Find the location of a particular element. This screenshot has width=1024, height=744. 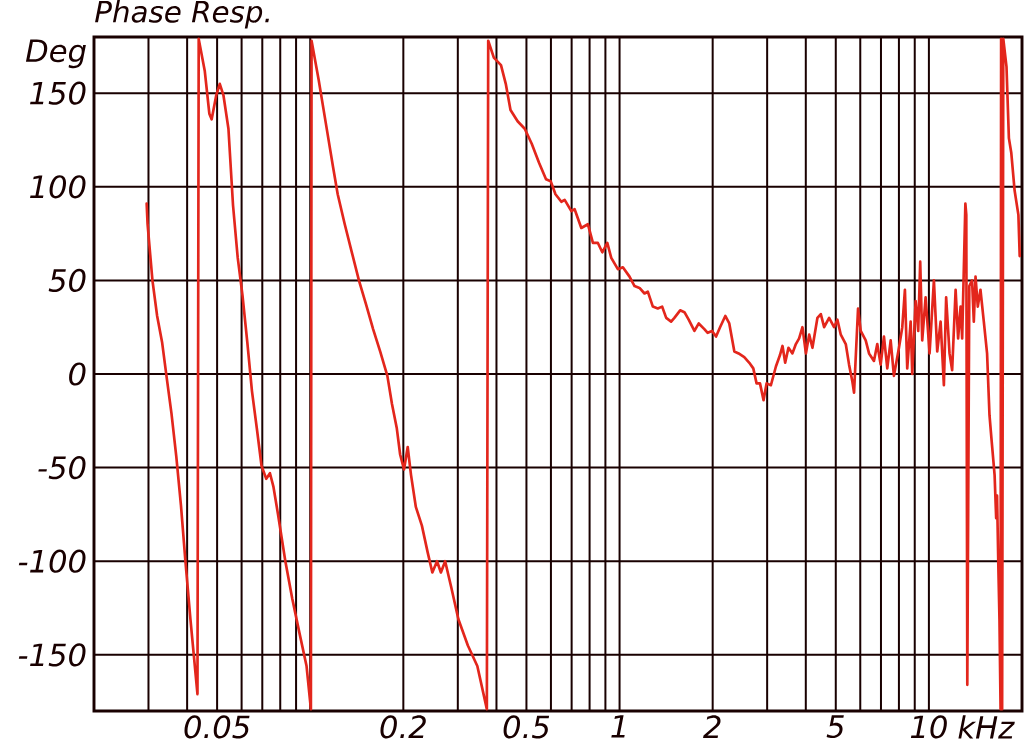

x-axis-title: kHz is located at coordinates (986, 727).